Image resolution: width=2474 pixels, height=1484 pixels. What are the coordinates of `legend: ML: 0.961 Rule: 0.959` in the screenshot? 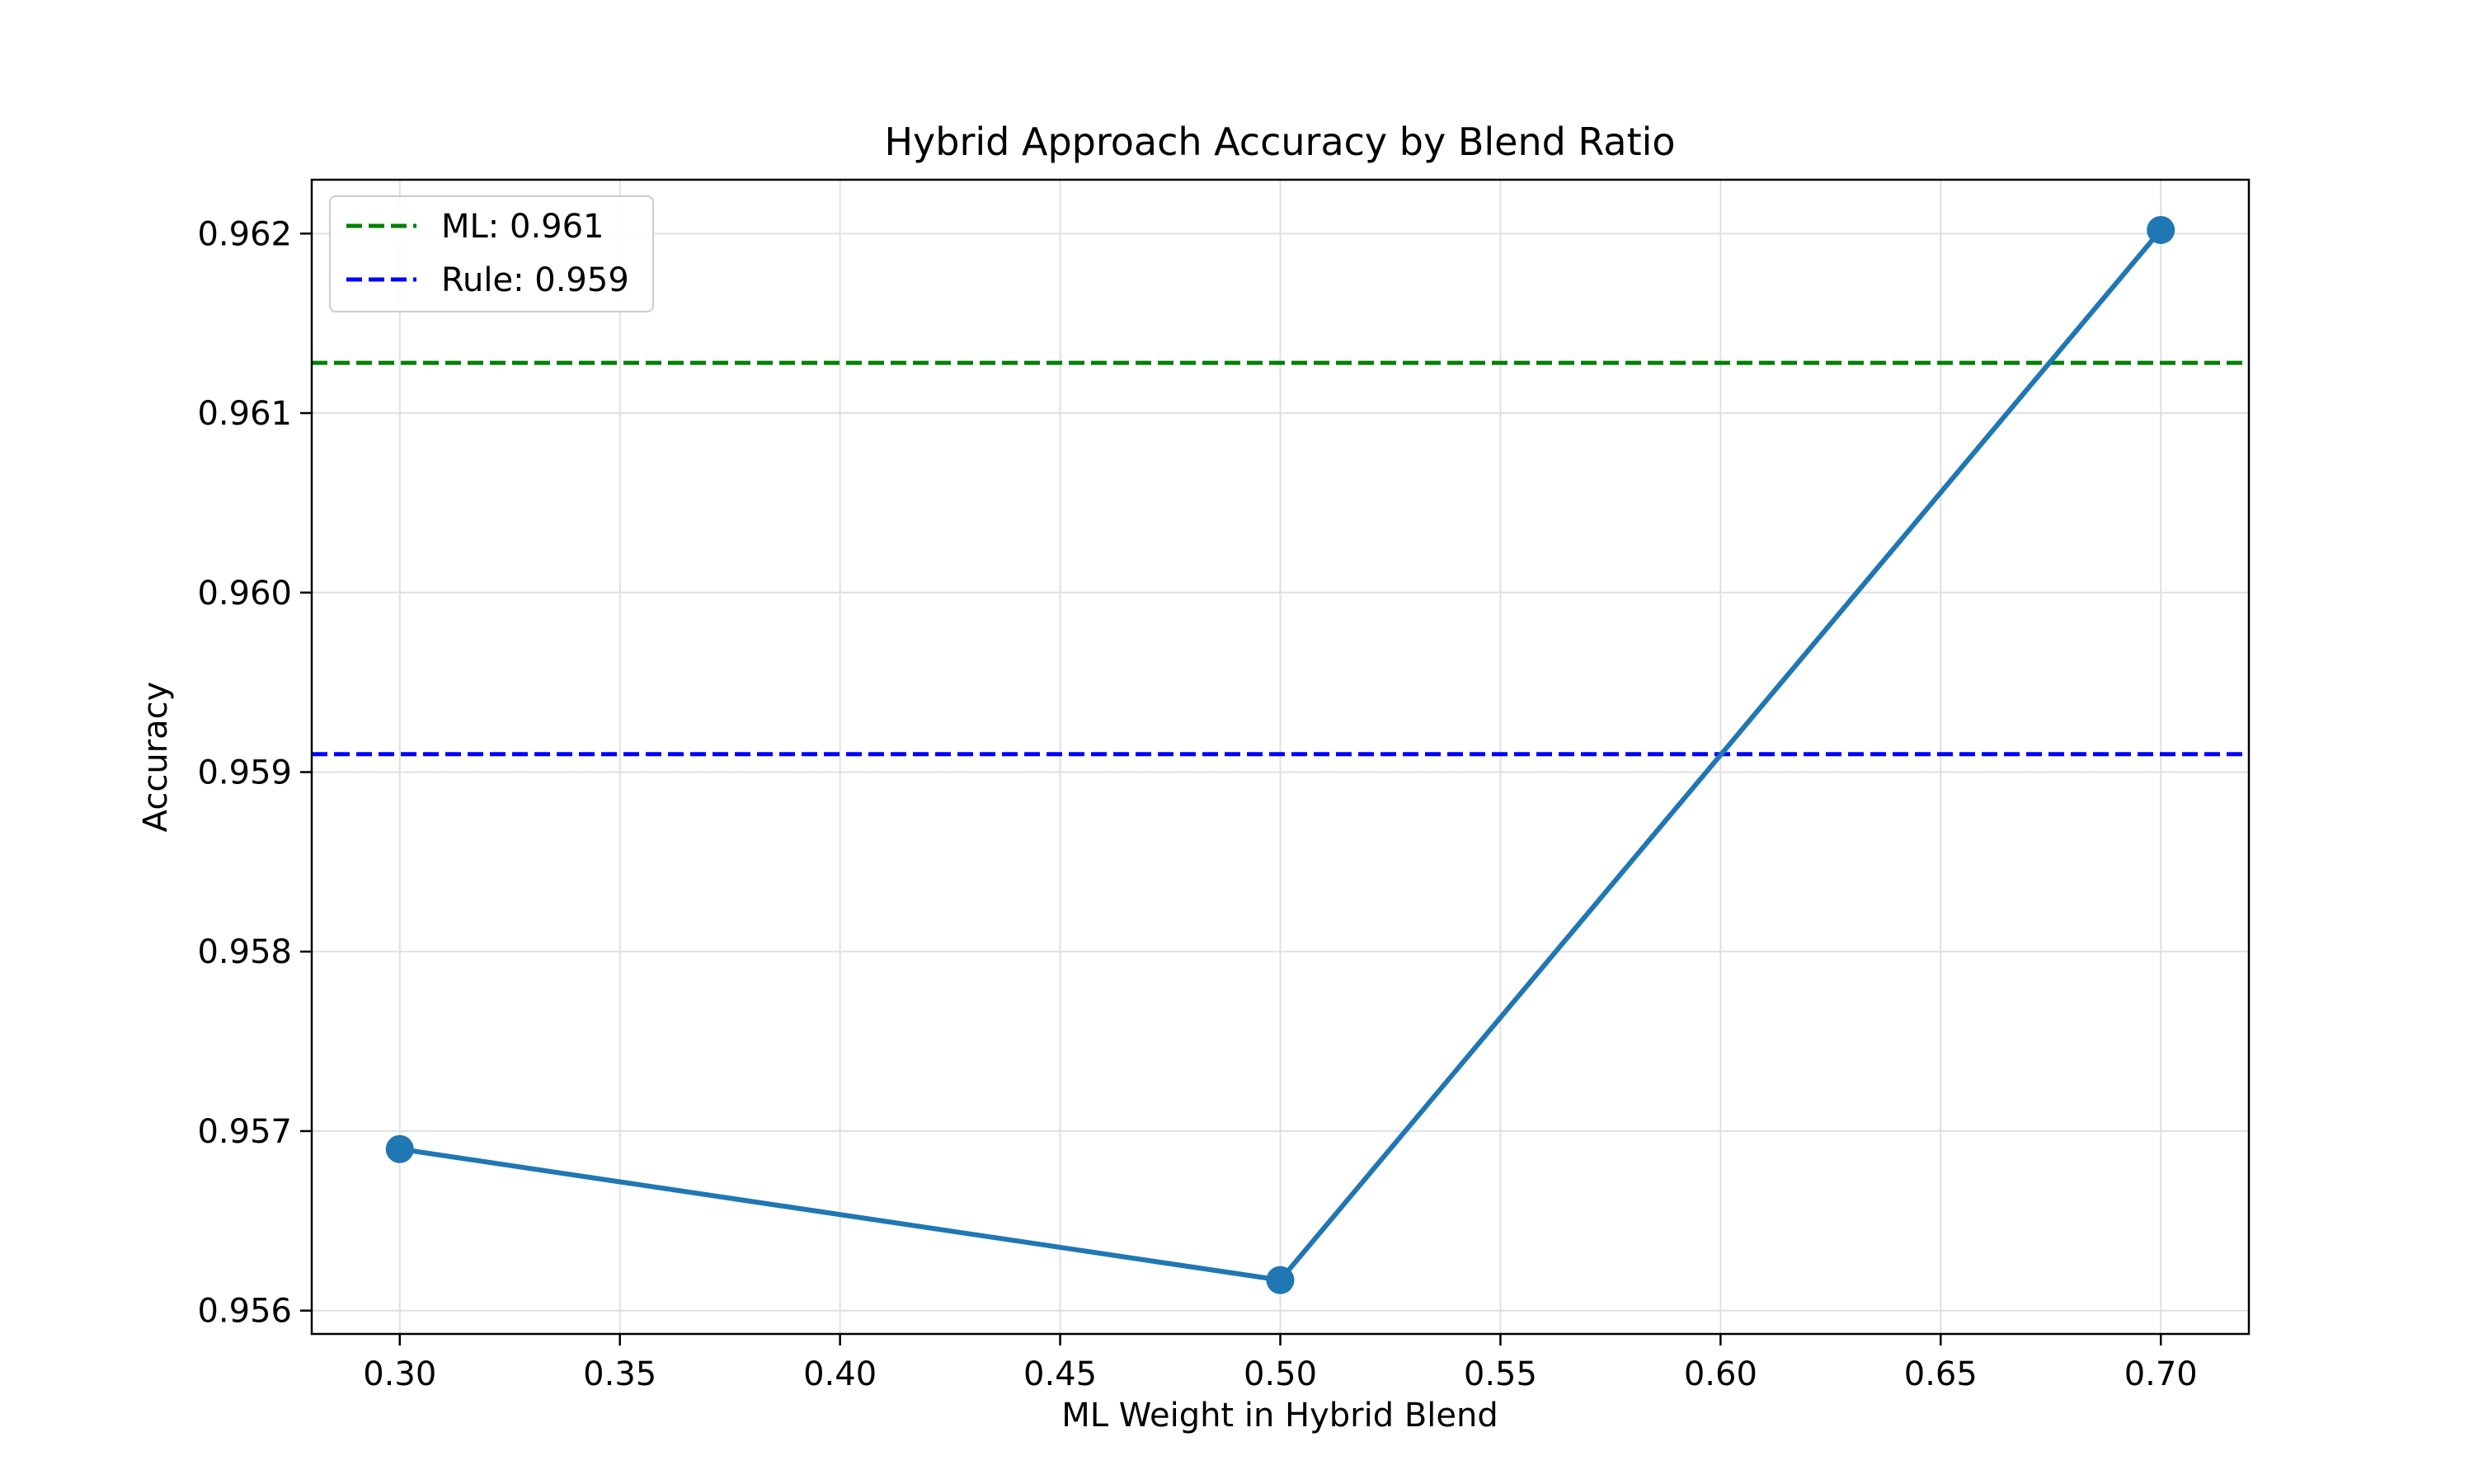 It's located at (491, 253).